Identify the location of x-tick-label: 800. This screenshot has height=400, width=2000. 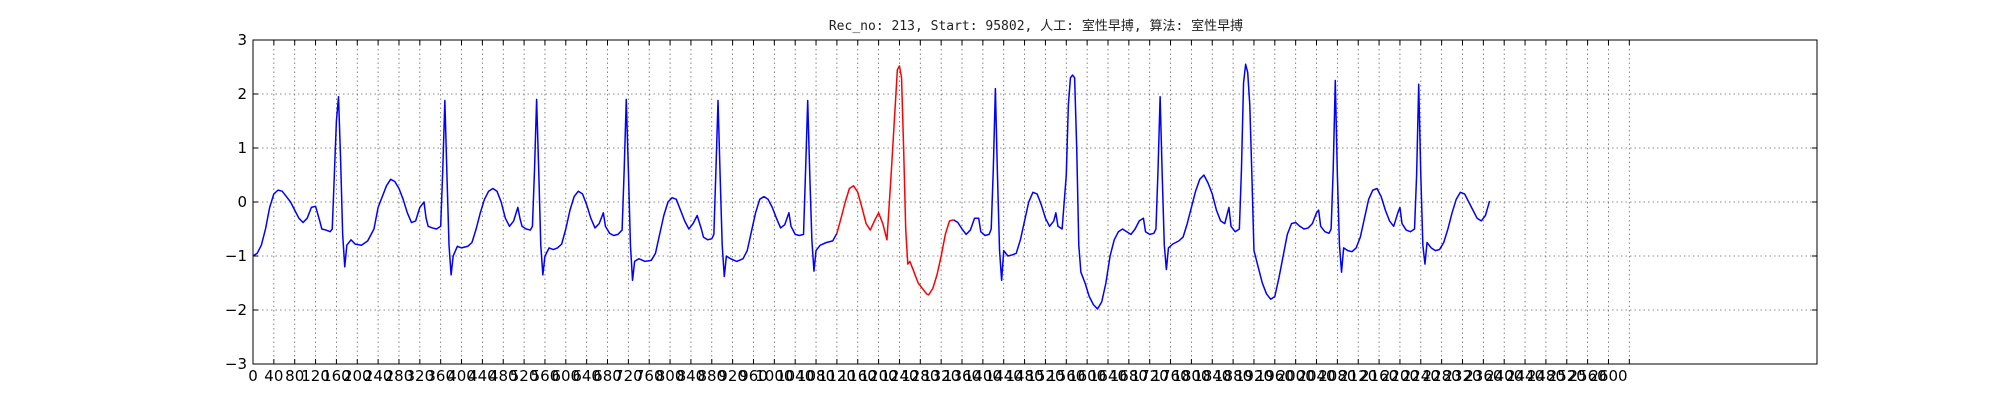
(670, 376).